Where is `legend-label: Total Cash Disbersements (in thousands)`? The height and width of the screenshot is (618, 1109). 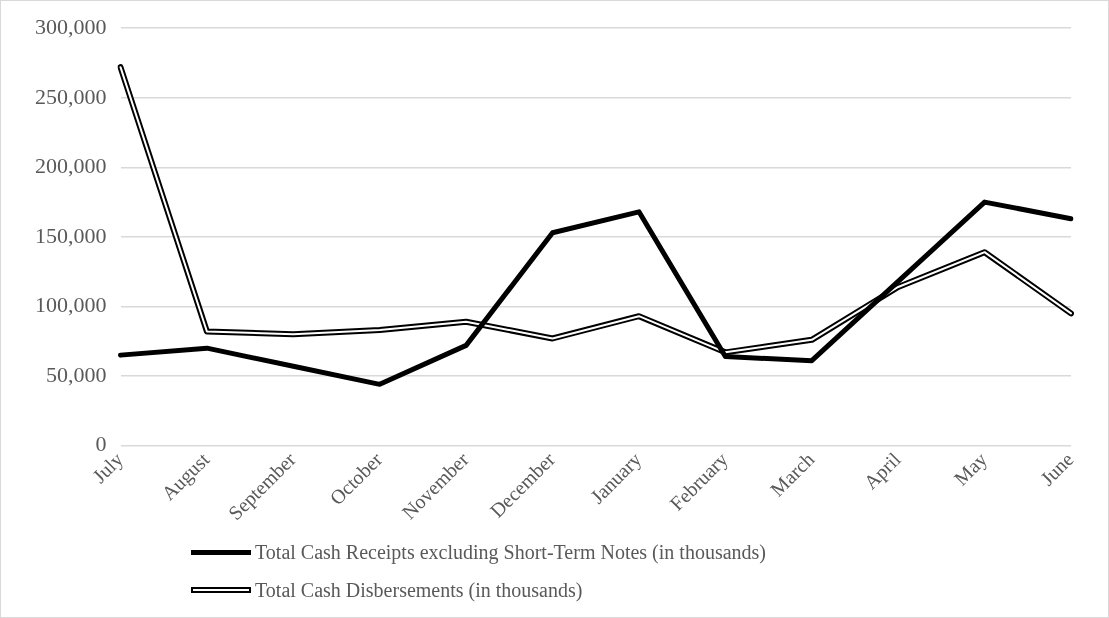 legend-label: Total Cash Disbersements (in thousands) is located at coordinates (419, 590).